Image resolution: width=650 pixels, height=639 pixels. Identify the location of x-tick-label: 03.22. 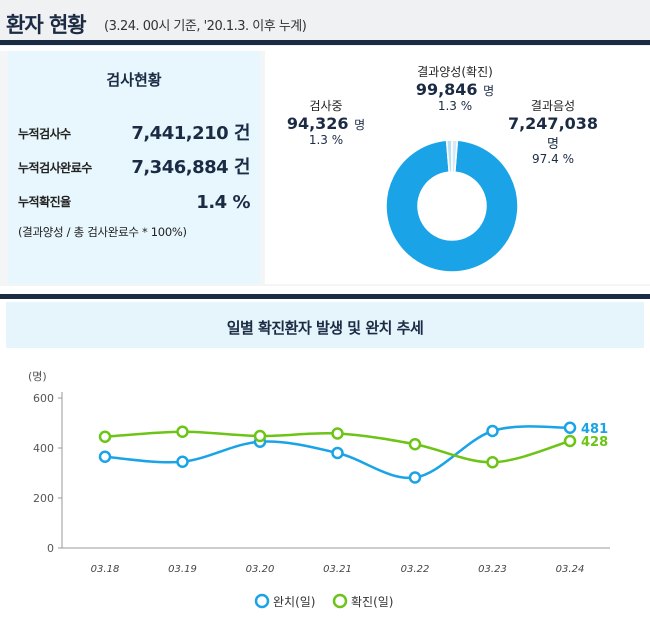
(415, 569).